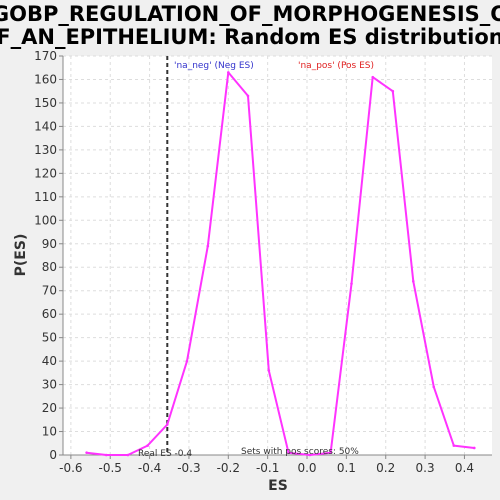 Image resolution: width=500 pixels, height=500 pixels. What do you see at coordinates (110, 468) in the screenshot?
I see `x-tick-label: -0.5` at bounding box center [110, 468].